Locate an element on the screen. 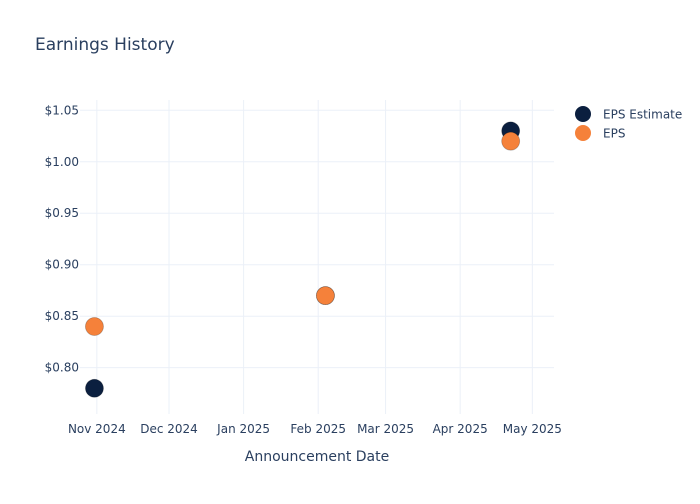  y-tick-label: $1.00 is located at coordinates (62, 162).